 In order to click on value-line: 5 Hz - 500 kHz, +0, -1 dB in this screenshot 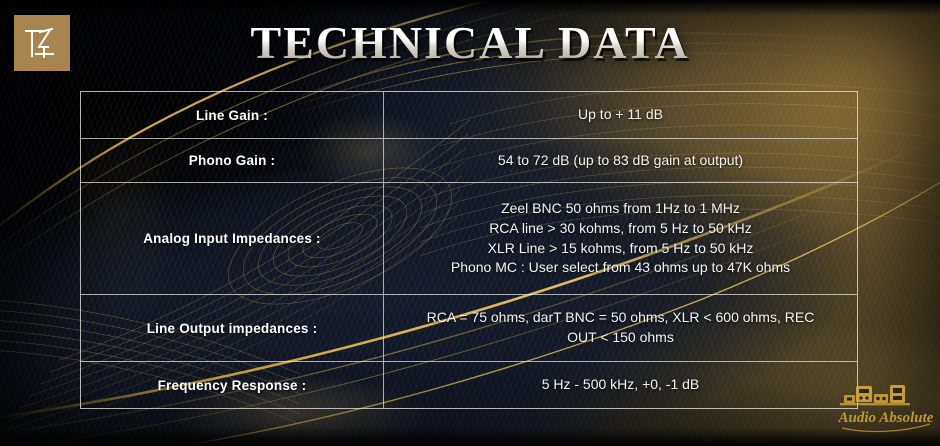, I will do `click(620, 384)`.